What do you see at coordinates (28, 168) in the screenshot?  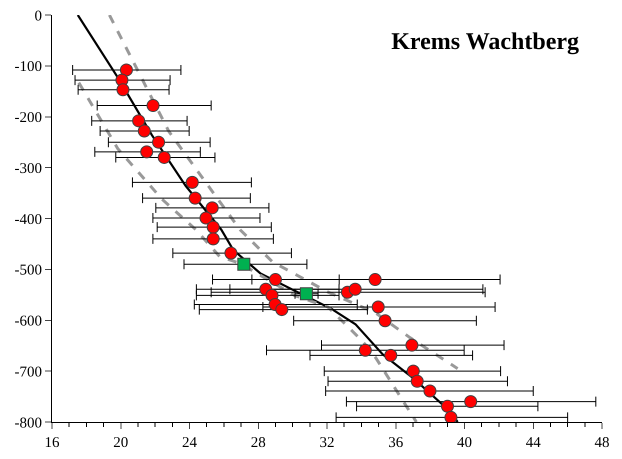 I see `y-tick-label: -300` at bounding box center [28, 168].